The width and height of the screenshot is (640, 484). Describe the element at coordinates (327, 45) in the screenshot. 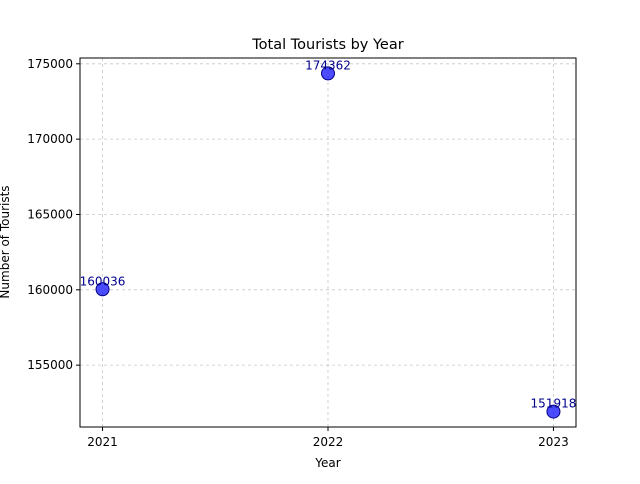

I see `chart-title: Total Tourists by Year` at that location.